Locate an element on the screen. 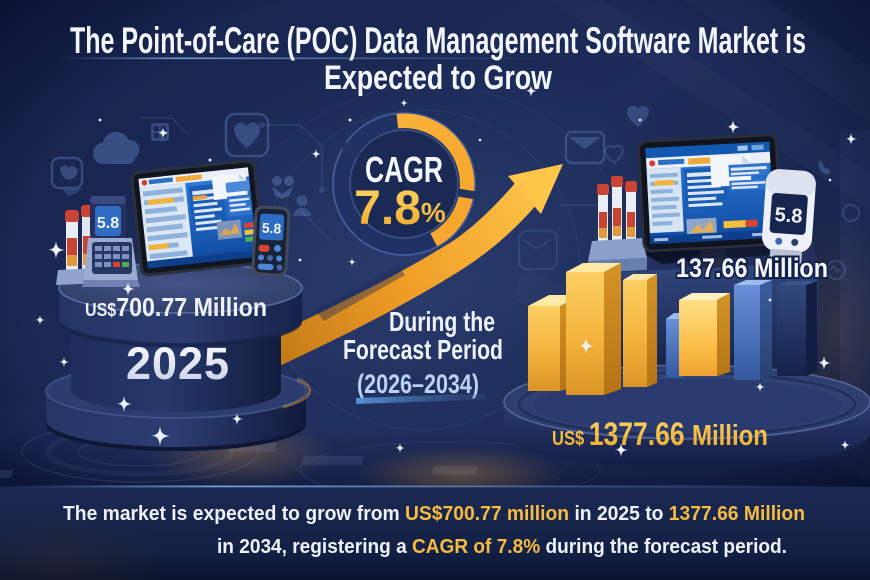  svg-text: (2026–2034) is located at coordinates (418, 384).